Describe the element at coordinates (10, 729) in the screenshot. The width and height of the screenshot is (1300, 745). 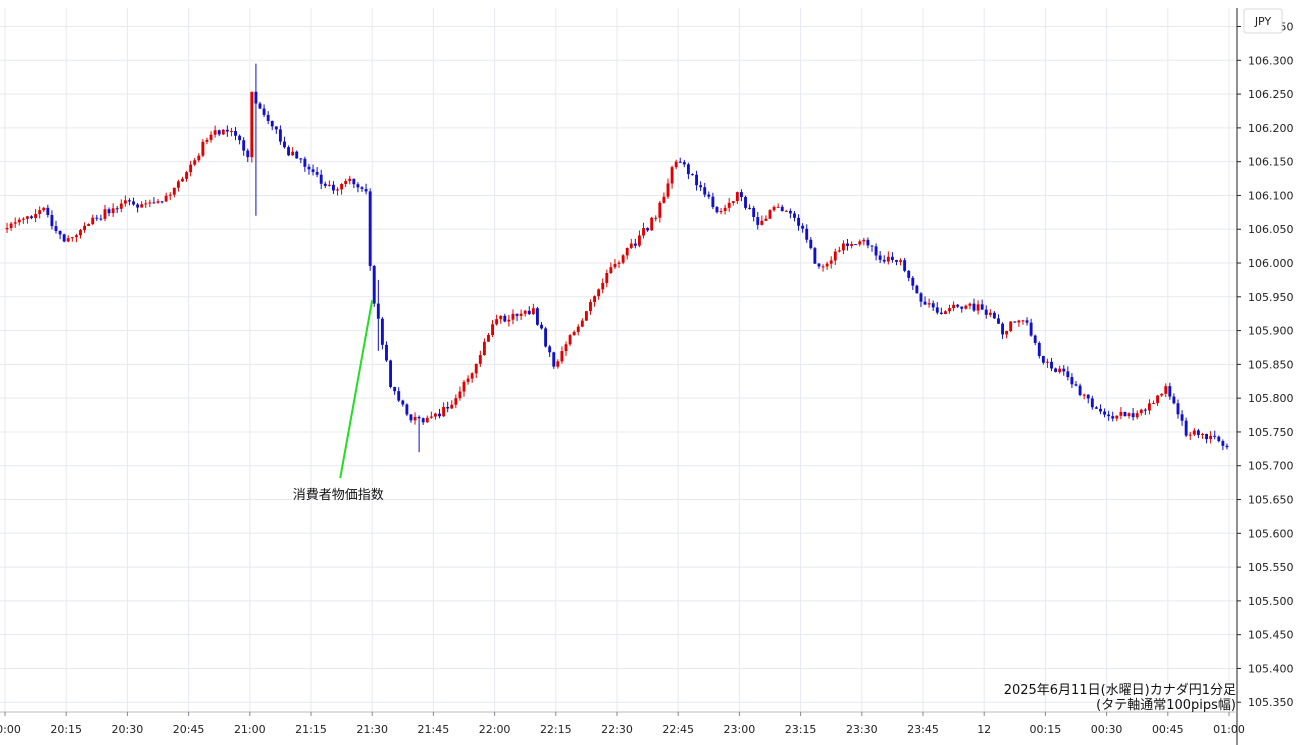
I see `time-tick-label: 20:00` at that location.